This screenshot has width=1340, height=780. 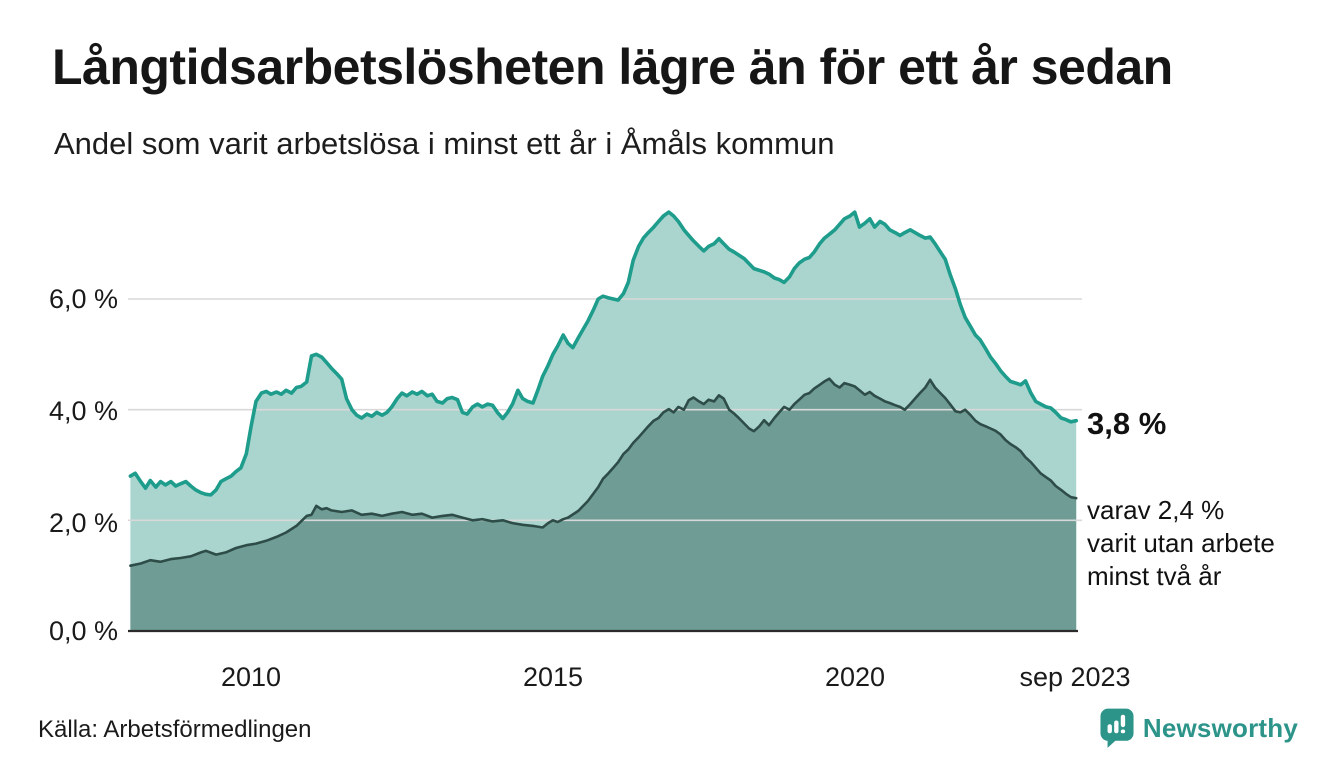 I want to click on y-axis-label-0: 0,0 %, so click(x=83, y=631).